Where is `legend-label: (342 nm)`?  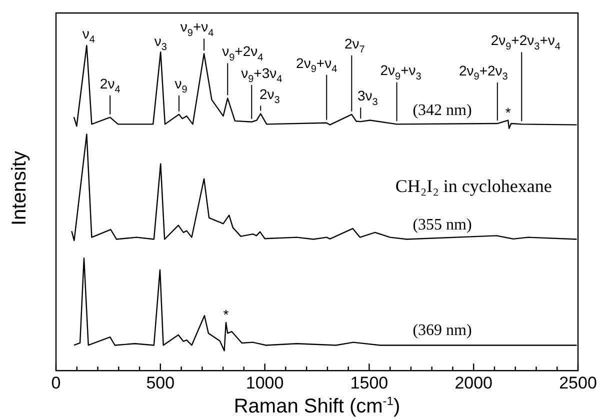 legend-label: (342 nm) is located at coordinates (442, 110).